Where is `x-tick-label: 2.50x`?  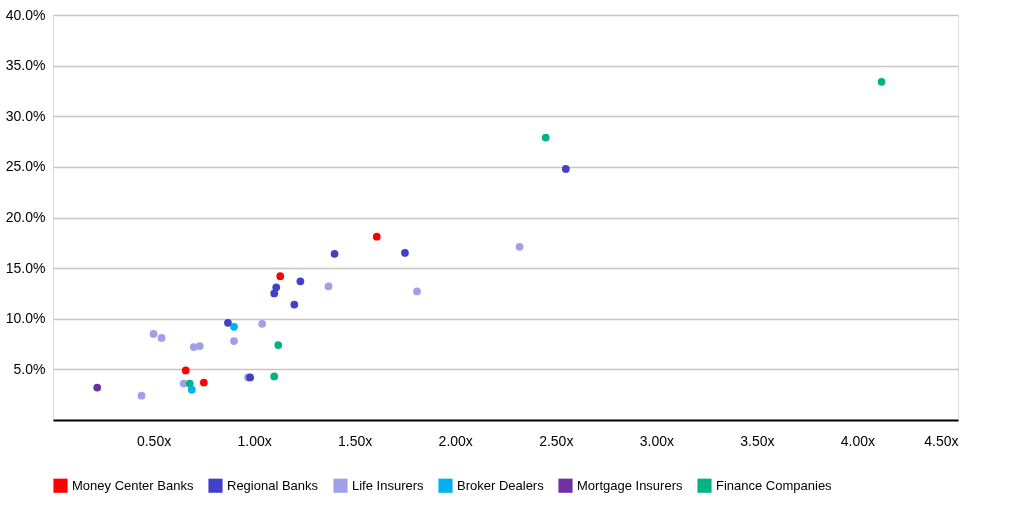
x-tick-label: 2.50x is located at coordinates (556, 440).